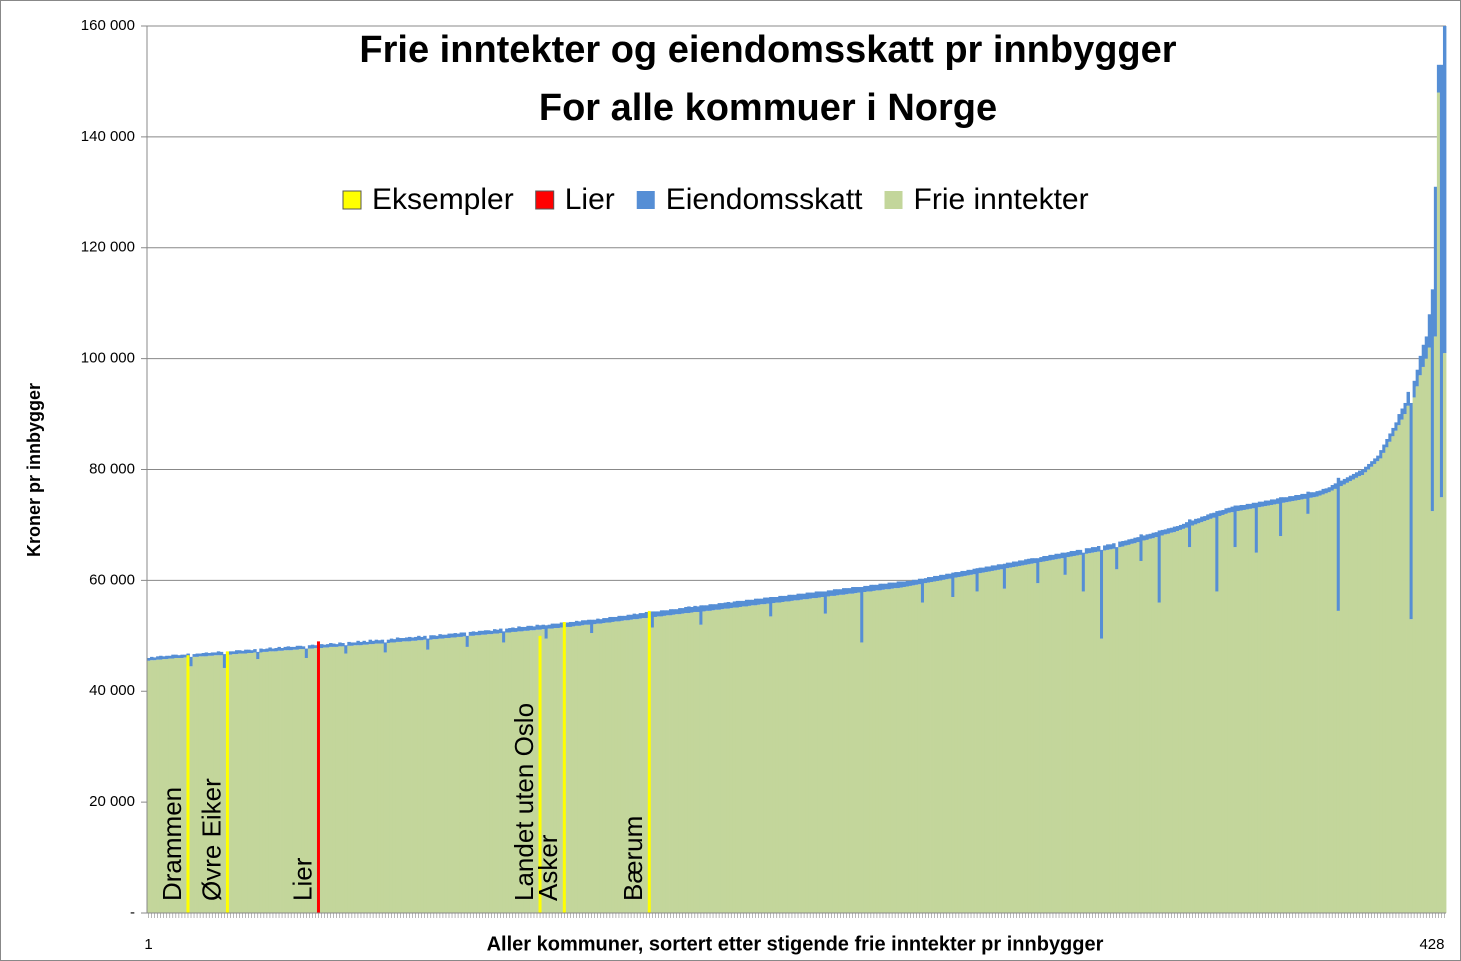  What do you see at coordinates (108, 358) in the screenshot?
I see `y-tick-label: 100 000` at bounding box center [108, 358].